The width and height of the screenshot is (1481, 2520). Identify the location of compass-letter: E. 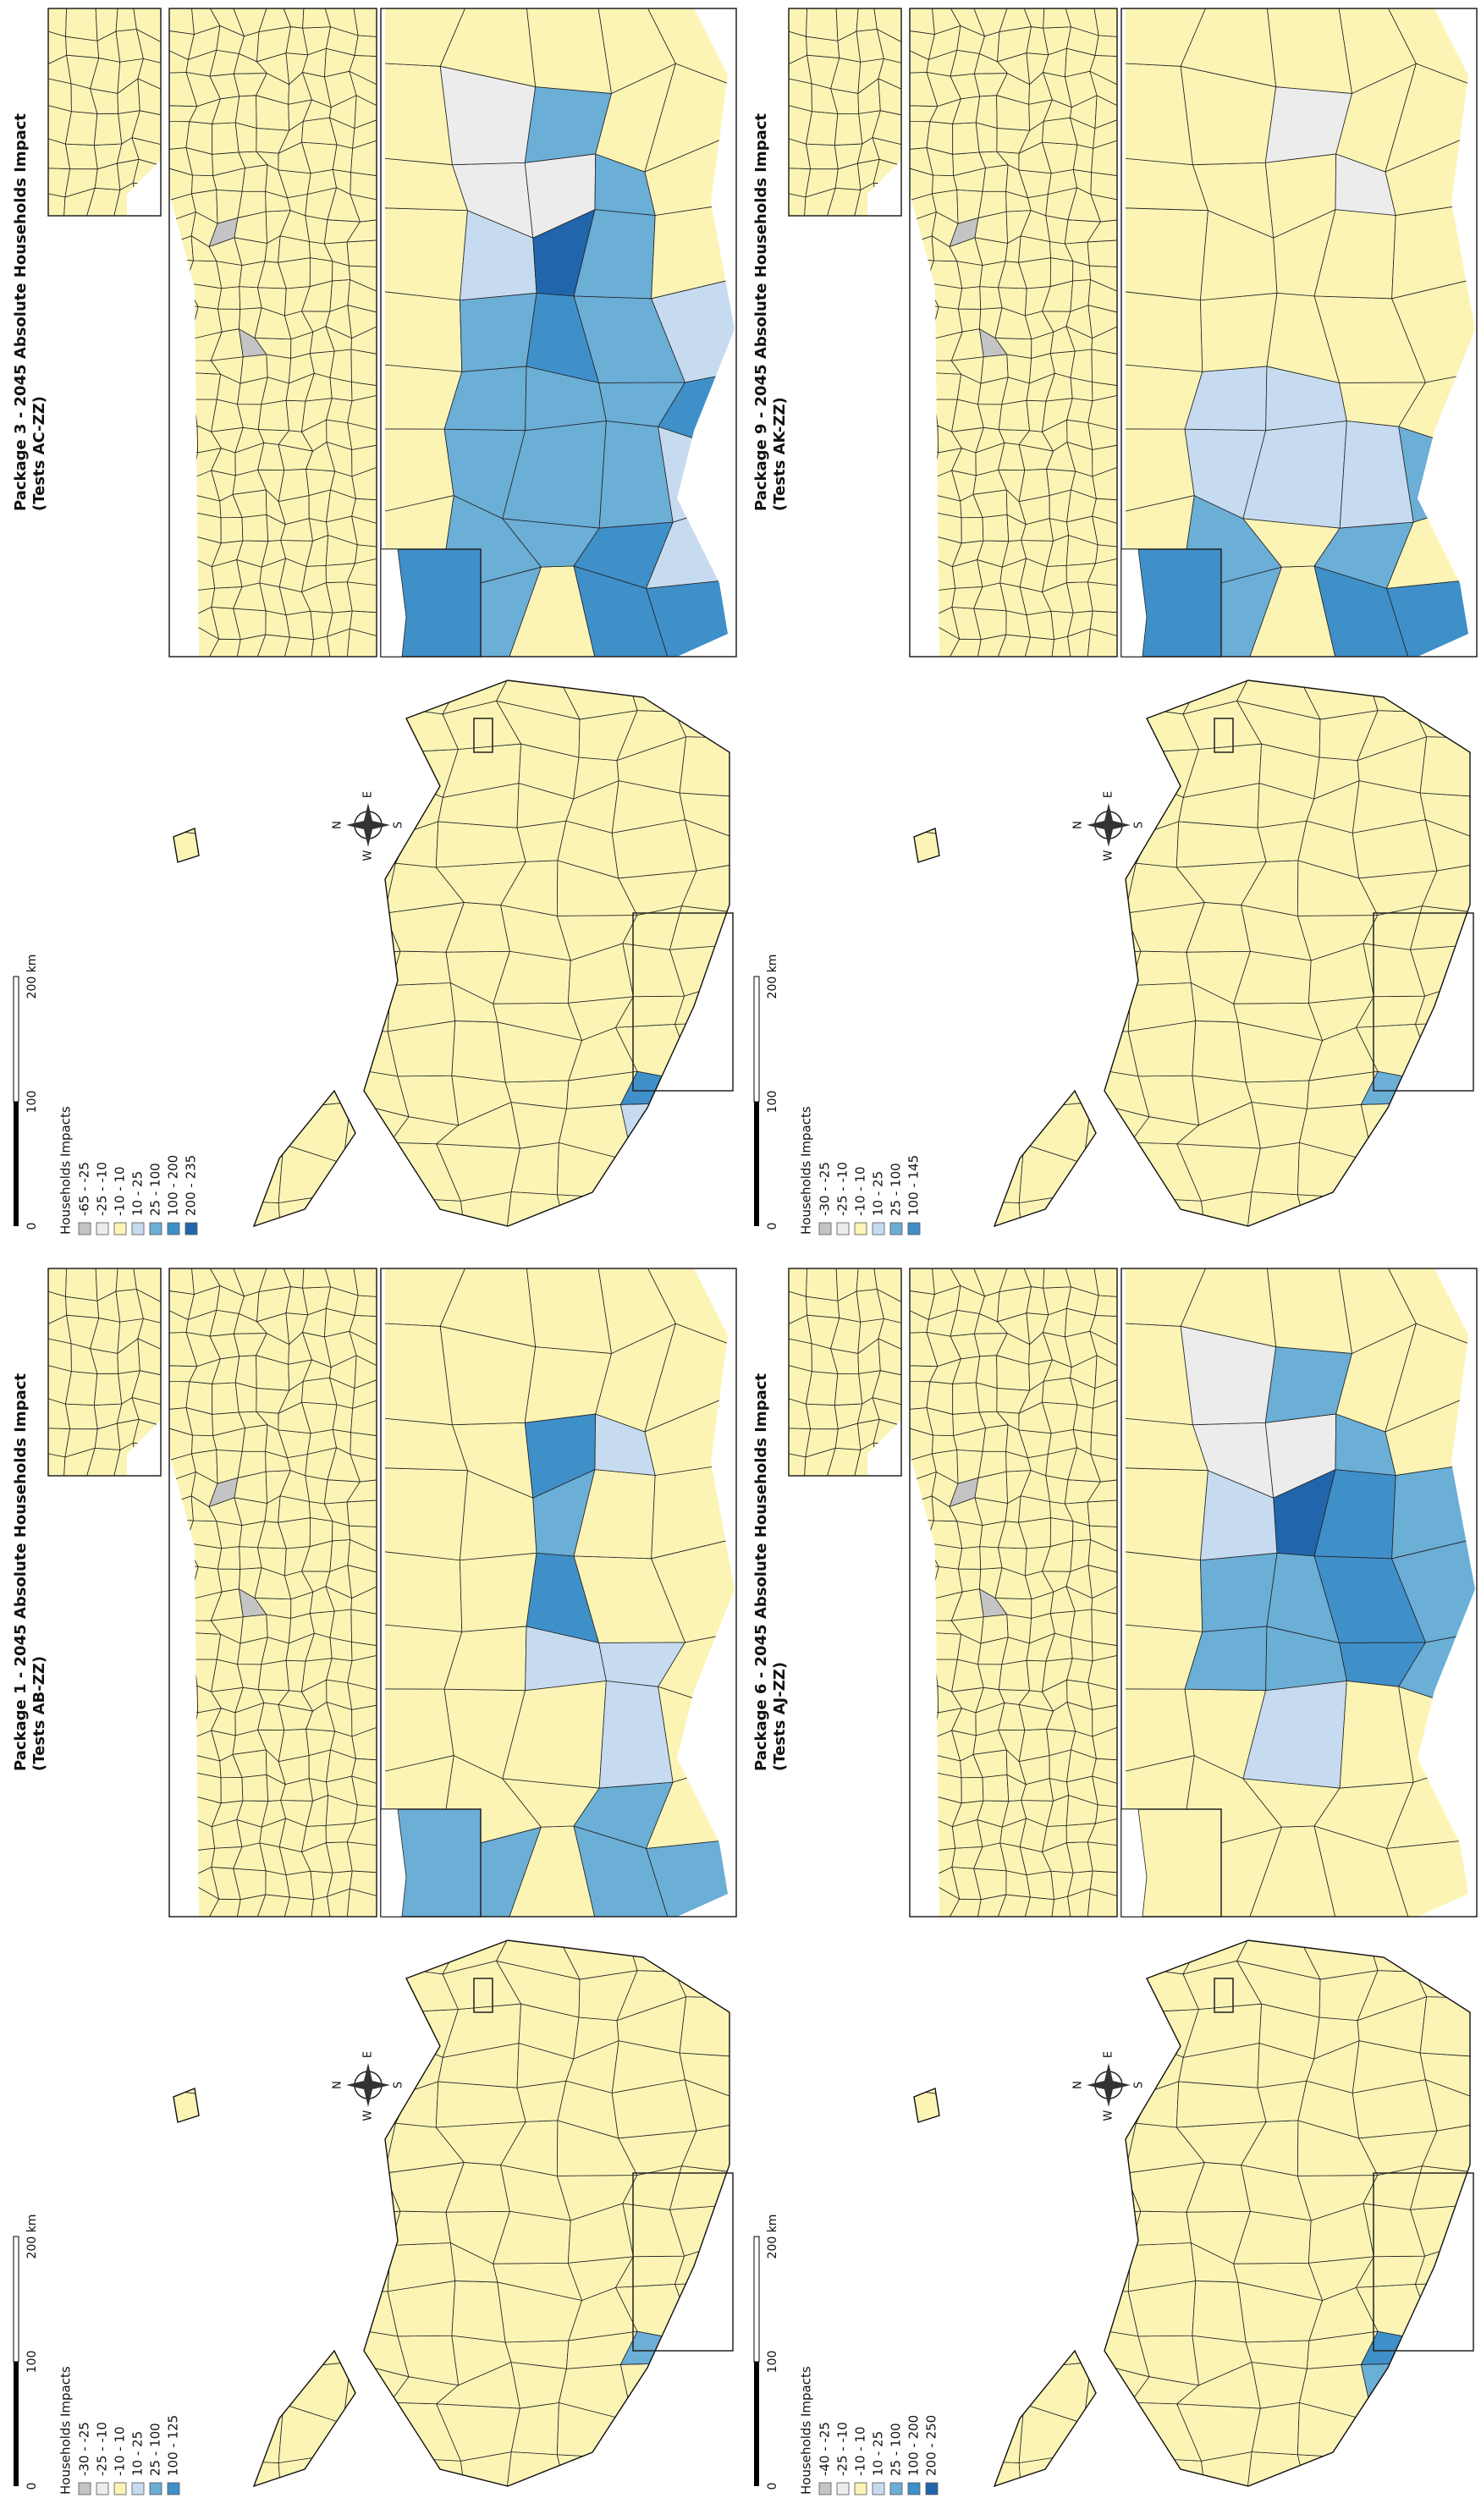
(1109, 794).